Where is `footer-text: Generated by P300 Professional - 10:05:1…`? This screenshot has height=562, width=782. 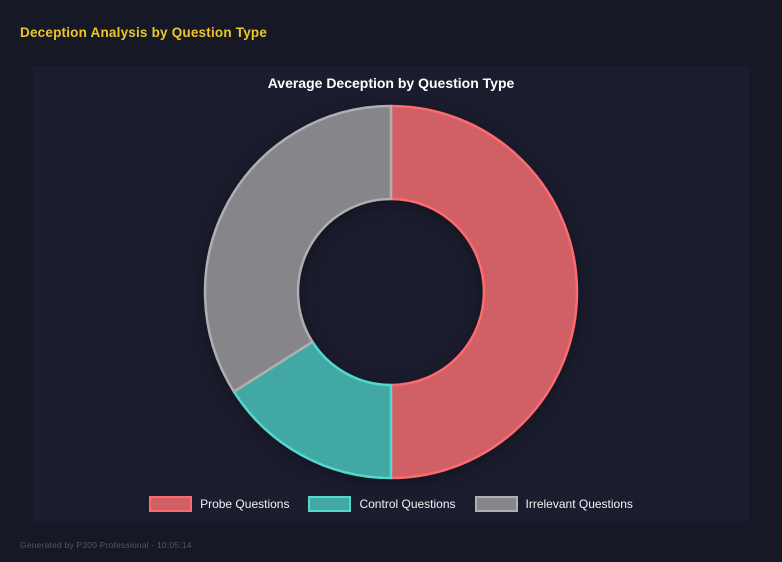 footer-text: Generated by P300 Professional - 10:05:1… is located at coordinates (106, 545).